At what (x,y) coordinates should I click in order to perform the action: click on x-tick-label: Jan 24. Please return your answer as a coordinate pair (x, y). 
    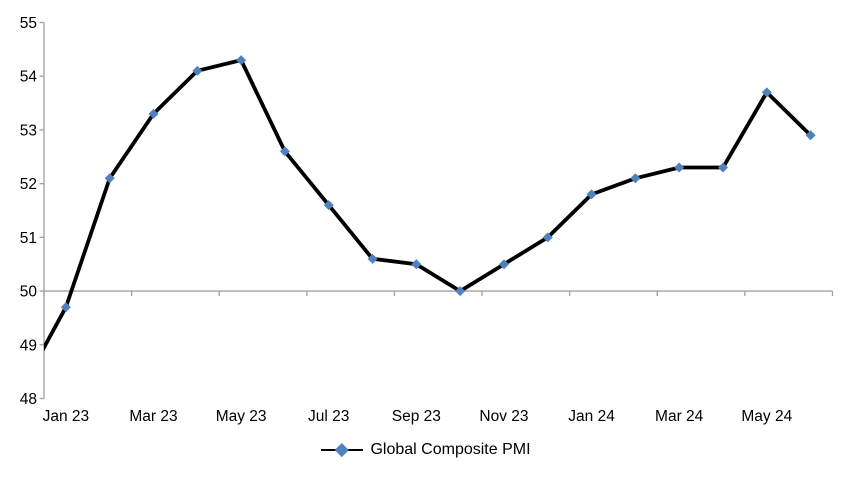
    Looking at the image, I should click on (591, 416).